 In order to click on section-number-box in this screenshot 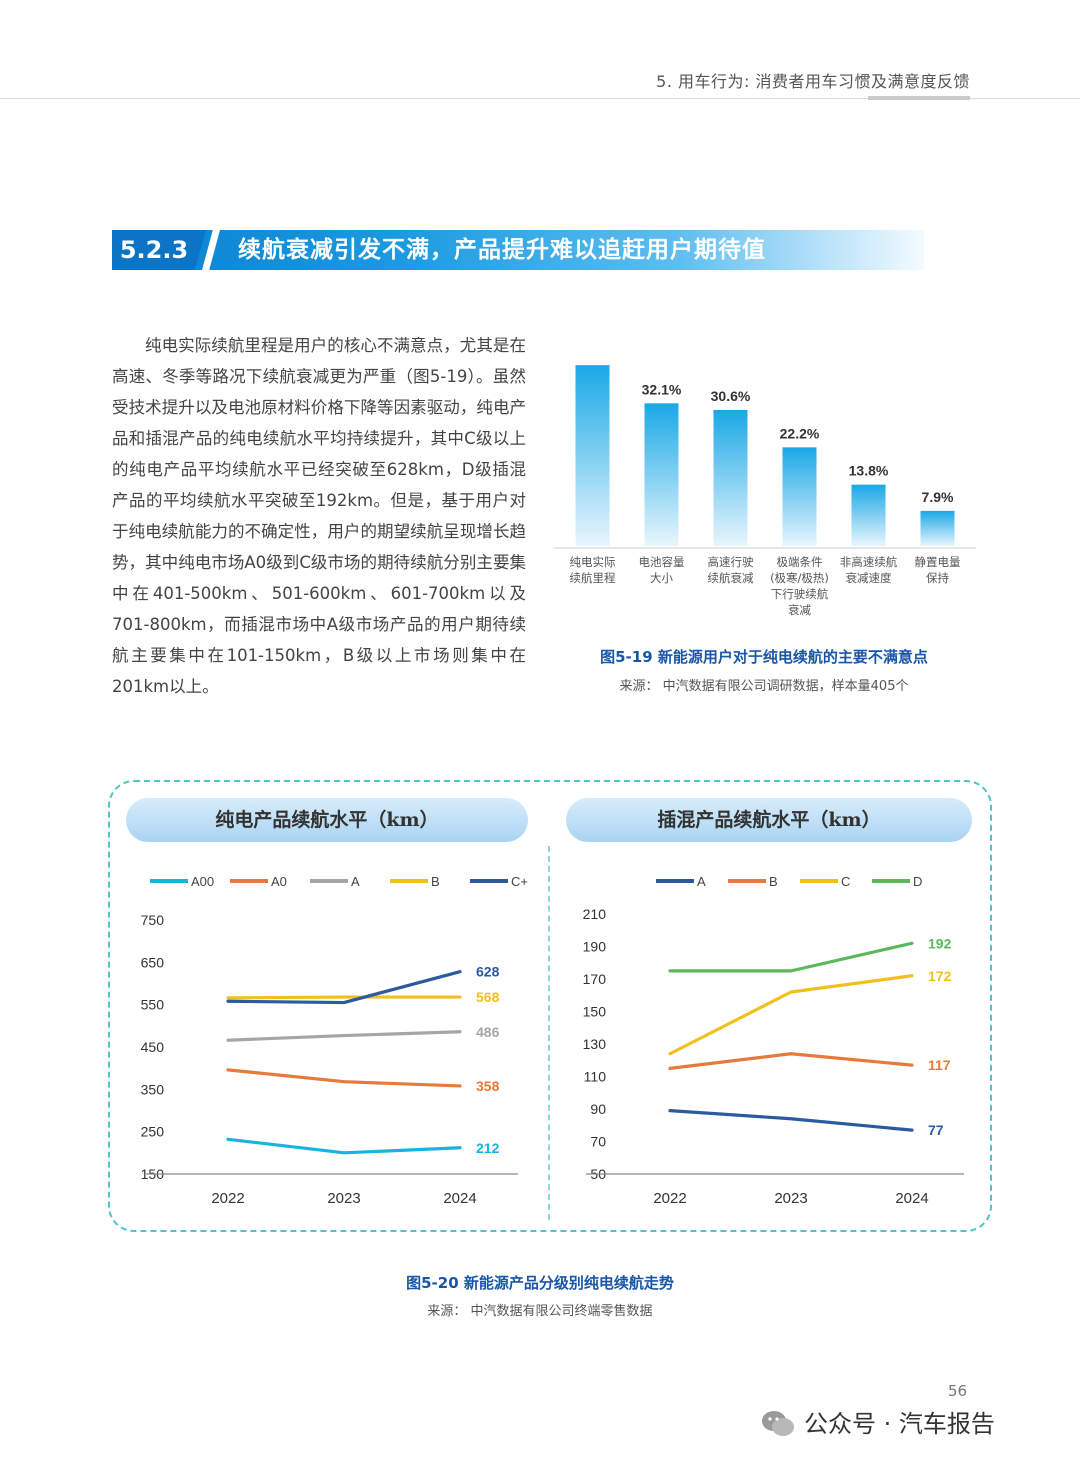, I will do `click(159, 250)`.